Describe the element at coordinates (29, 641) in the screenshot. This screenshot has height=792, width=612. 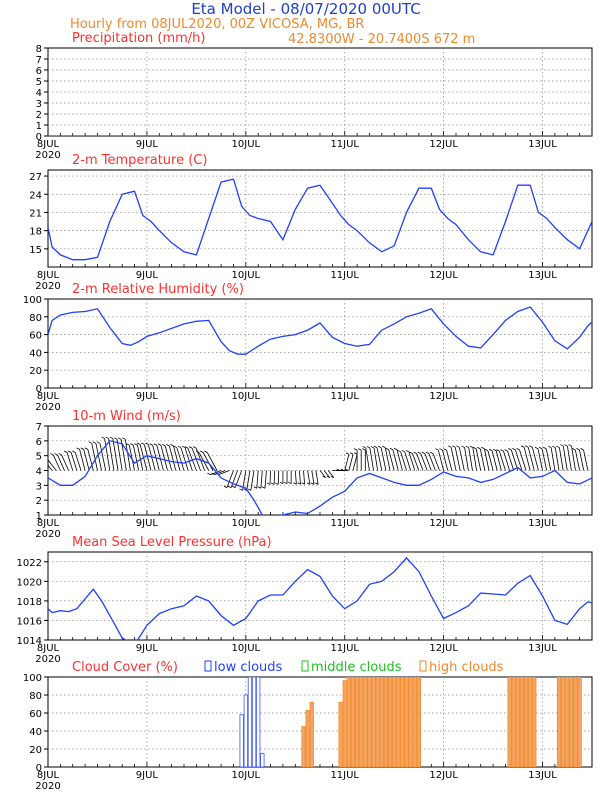
I see `y-tick-label: 1014` at that location.